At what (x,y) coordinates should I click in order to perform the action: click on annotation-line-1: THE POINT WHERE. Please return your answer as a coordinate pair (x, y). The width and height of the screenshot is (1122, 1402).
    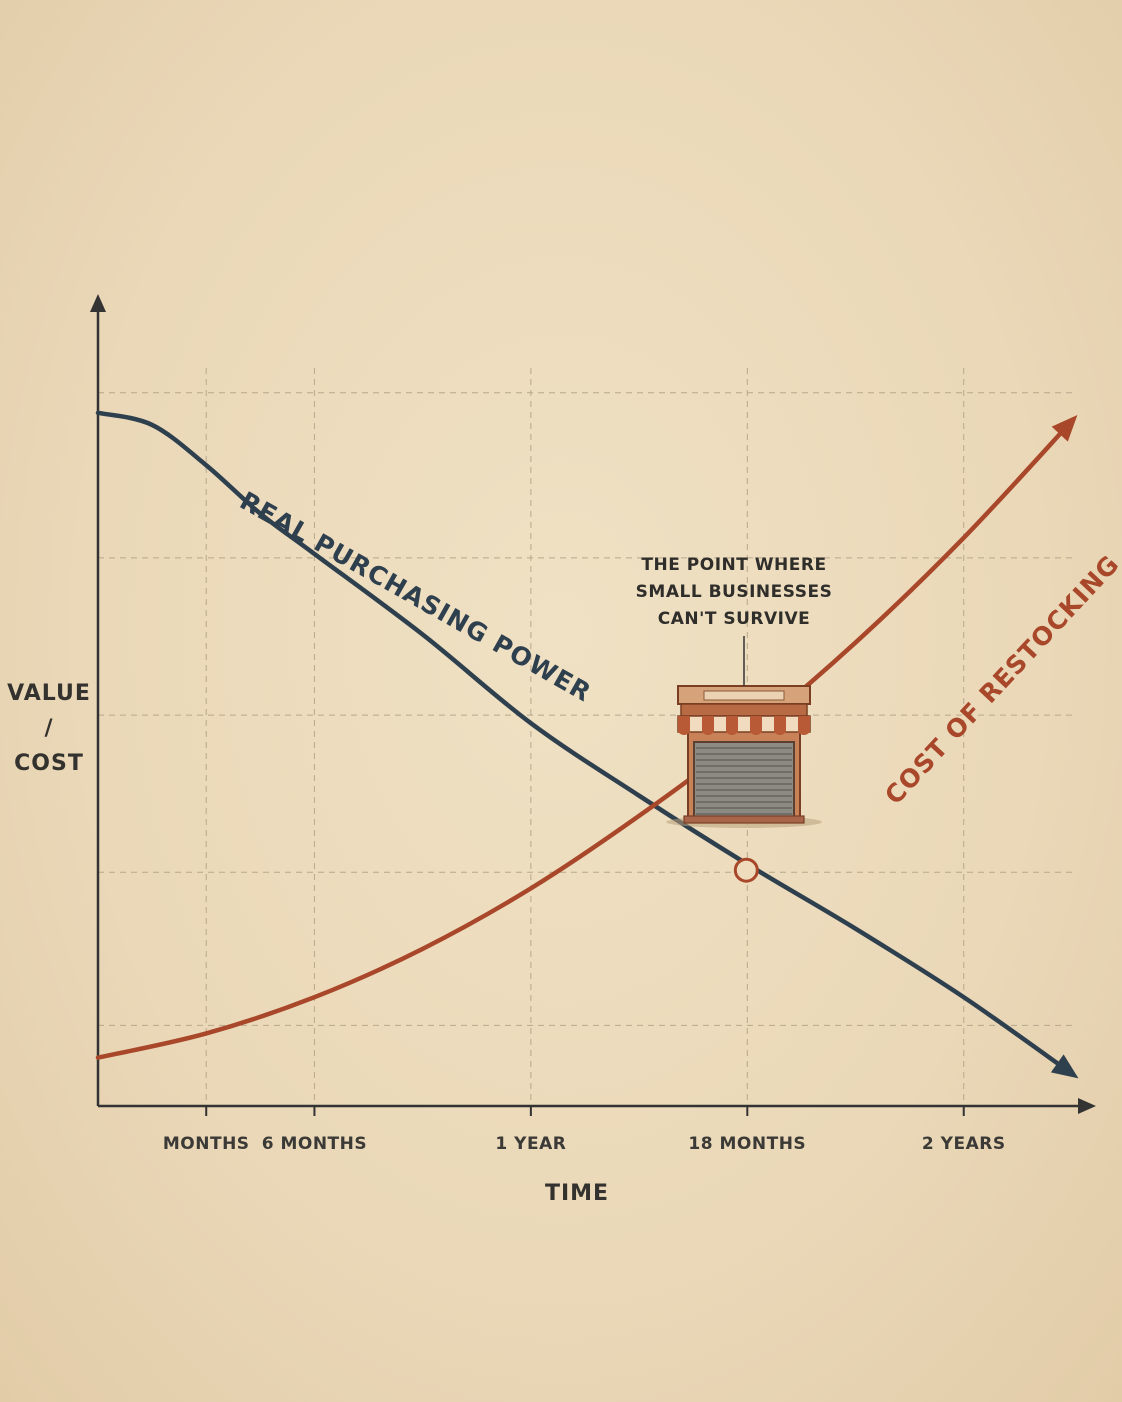
    Looking at the image, I should click on (733, 565).